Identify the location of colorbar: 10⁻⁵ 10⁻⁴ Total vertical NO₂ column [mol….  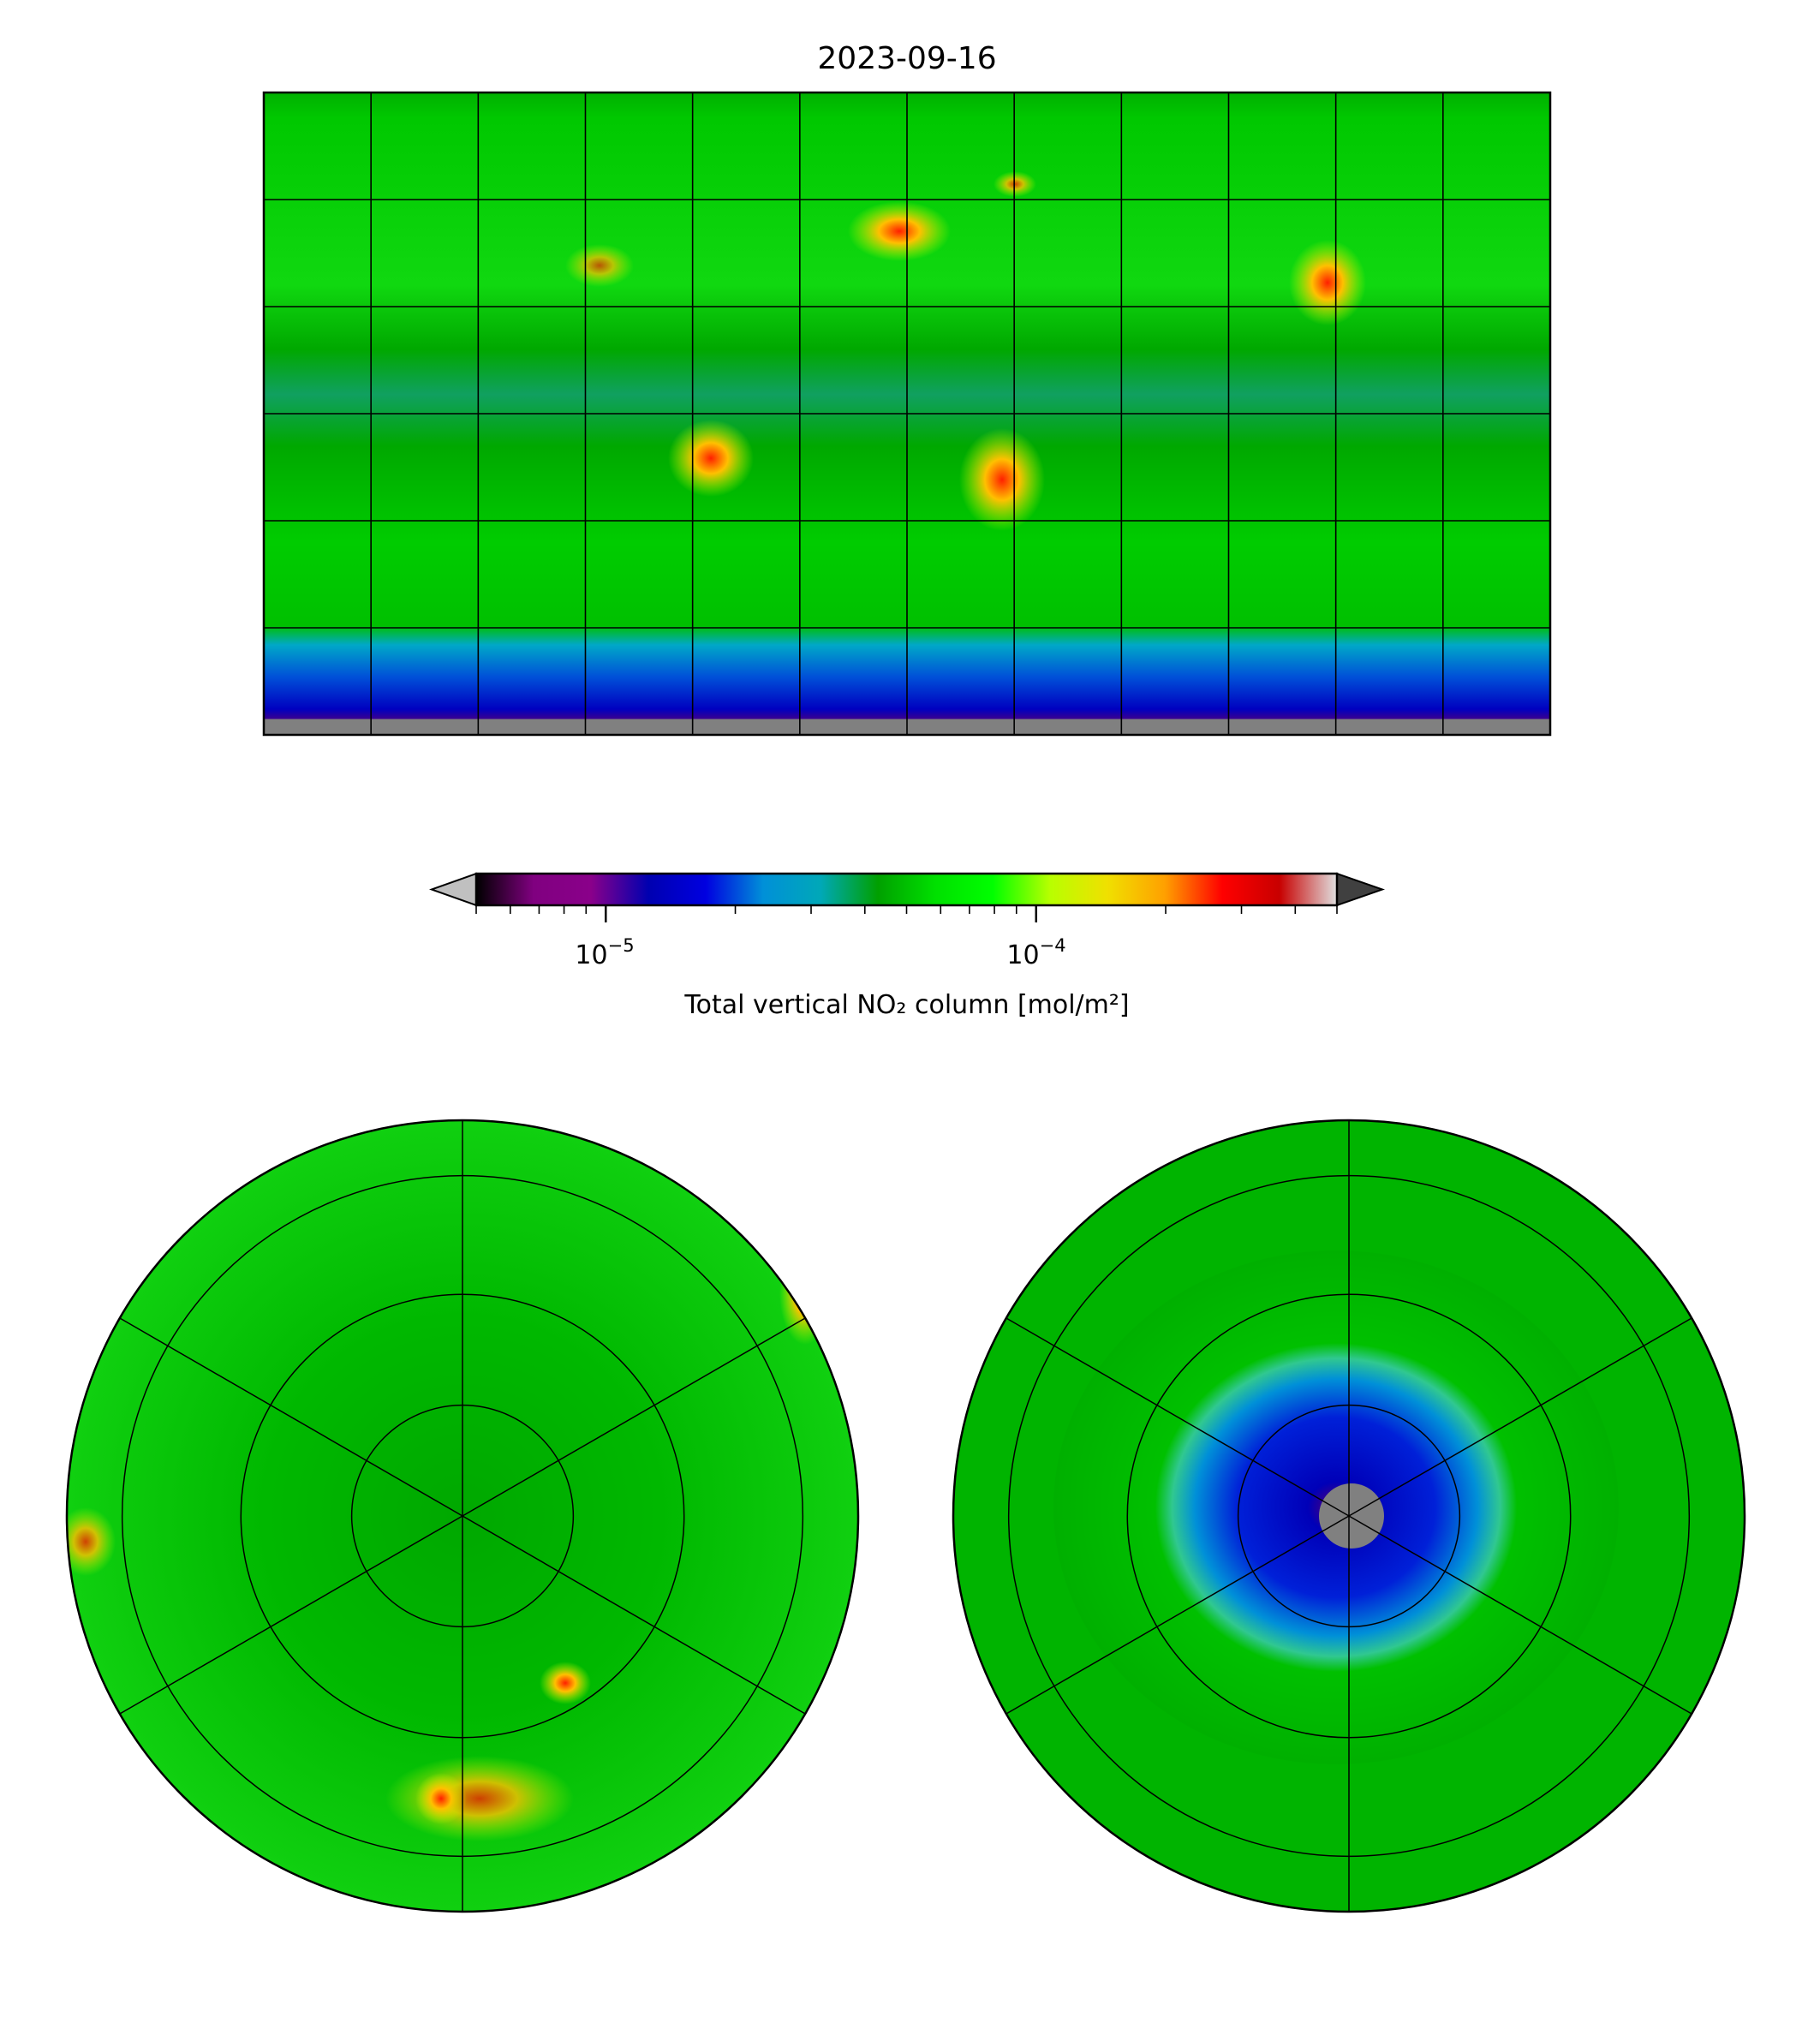
(907, 946).